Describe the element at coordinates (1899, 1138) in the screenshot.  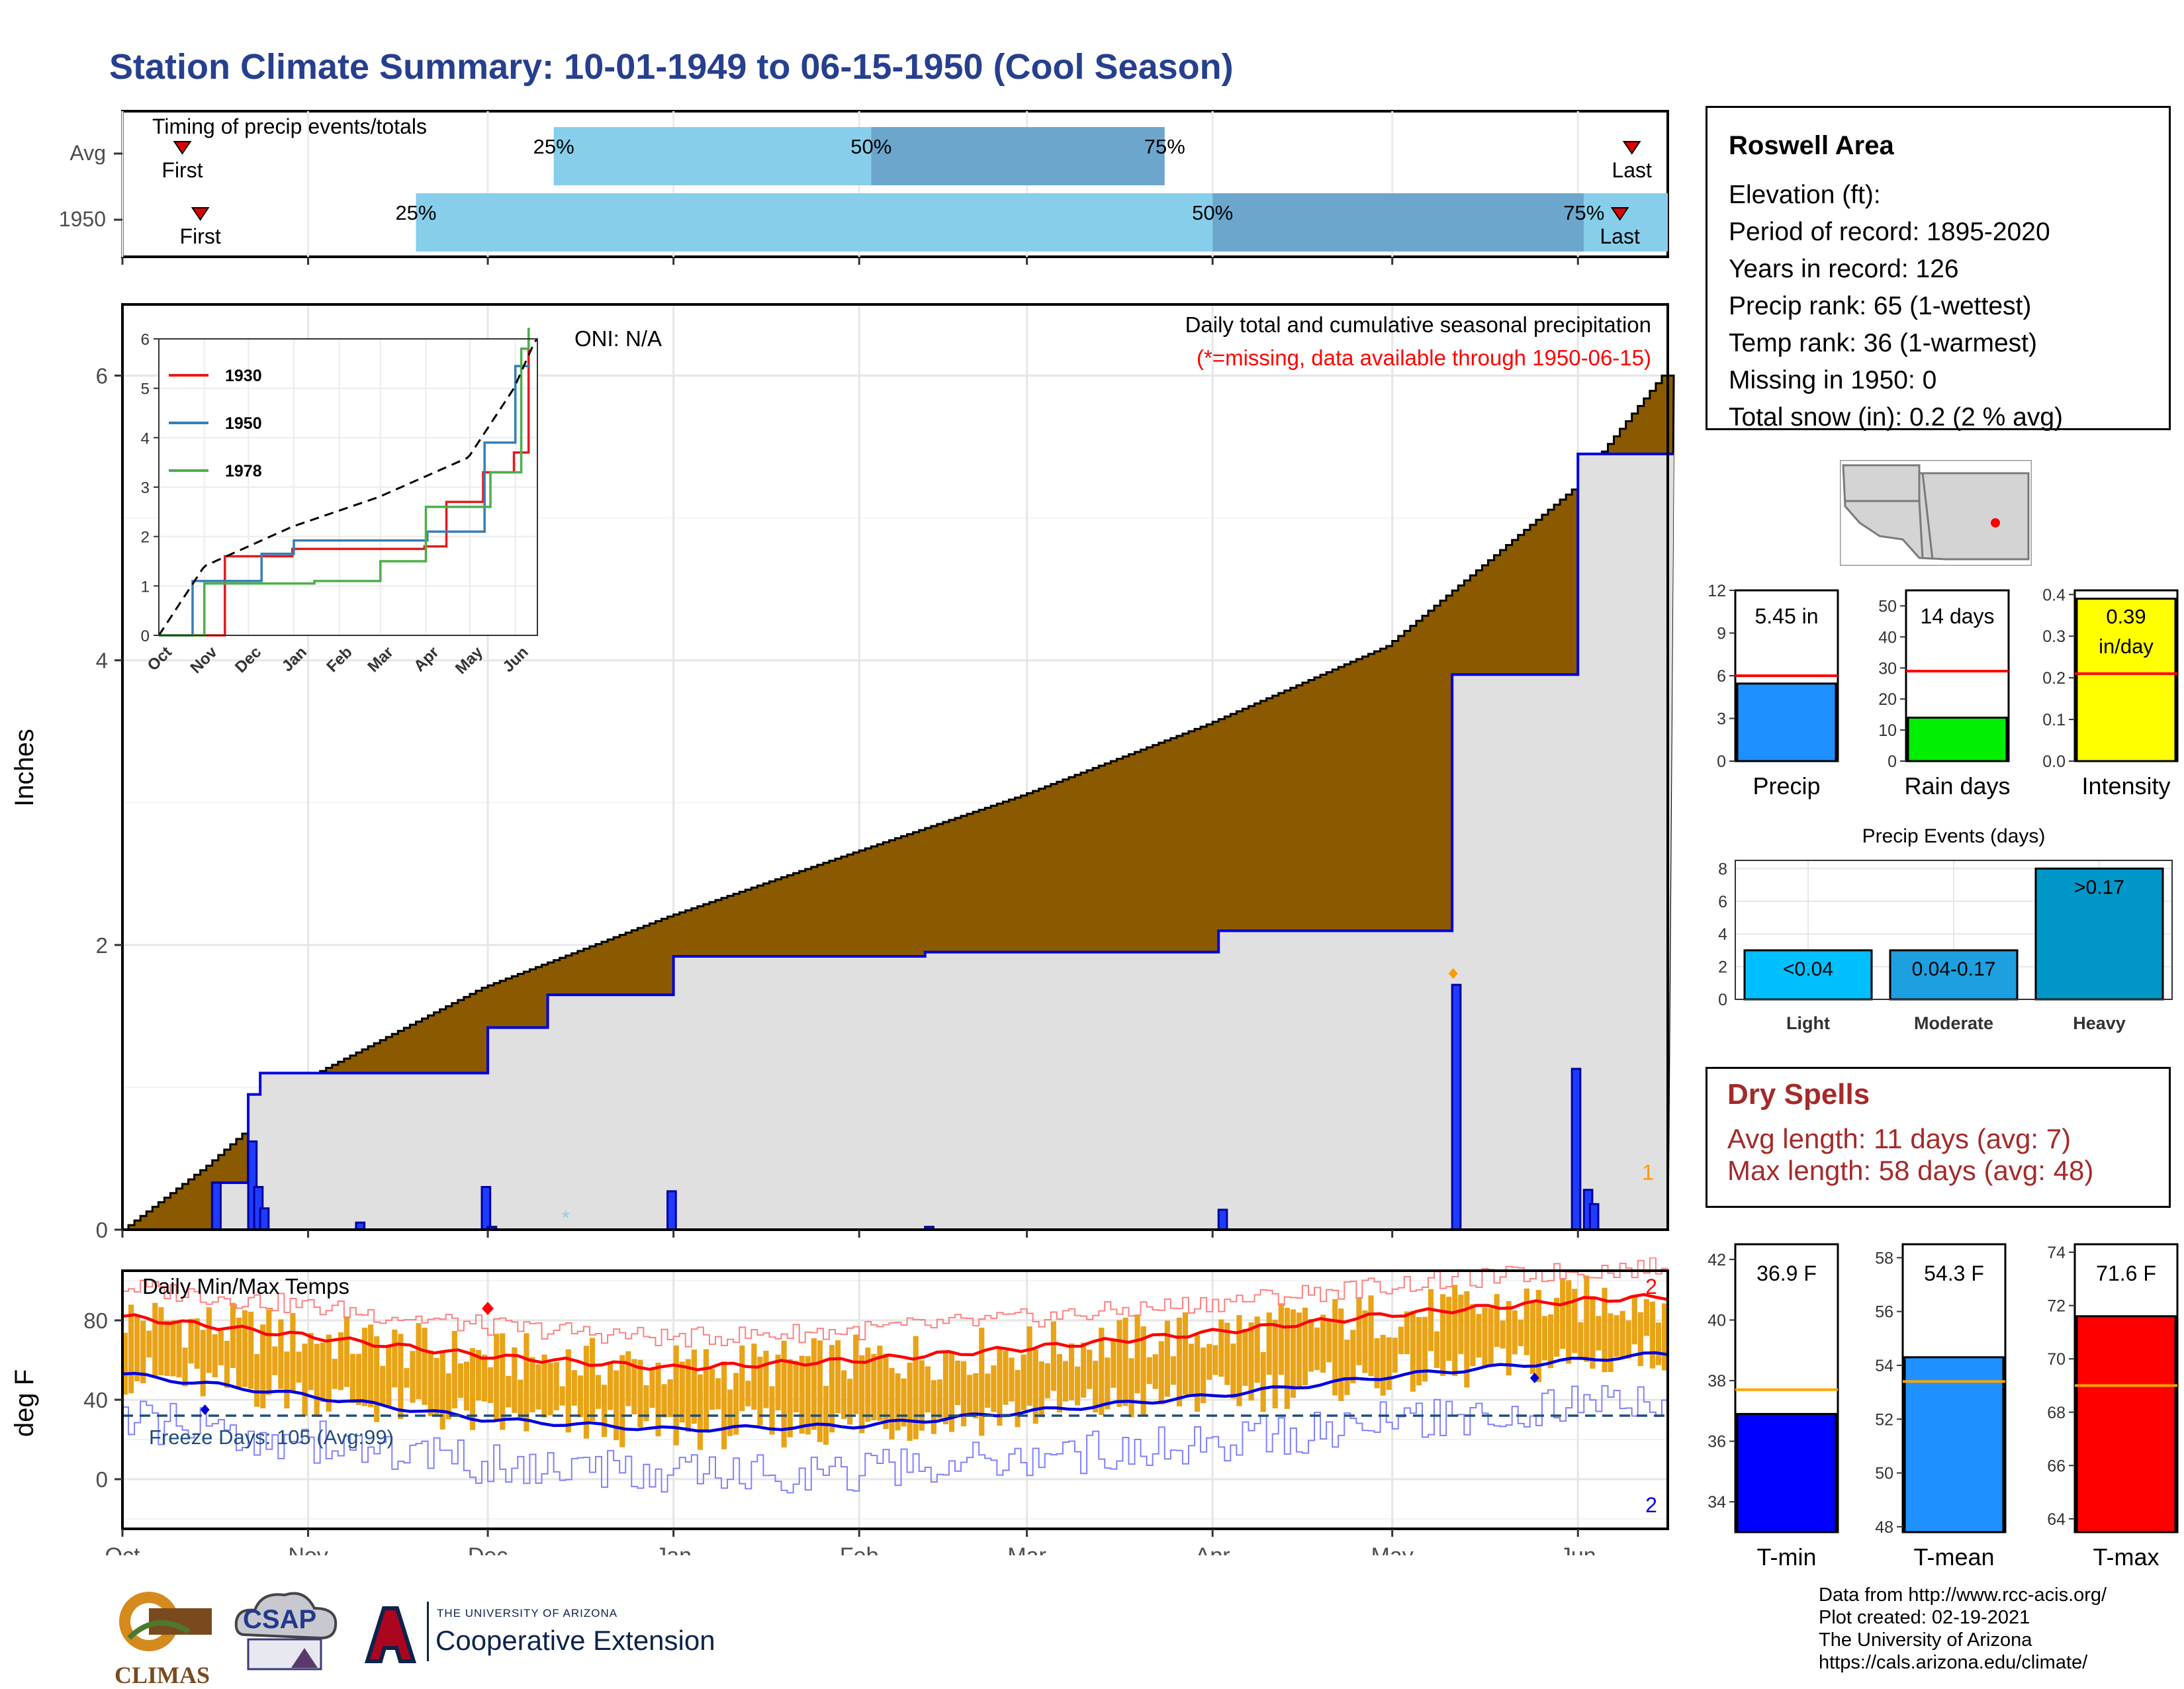
I see `dry-spells-avg: Avg length: 11 days (avg: 7)` at that location.